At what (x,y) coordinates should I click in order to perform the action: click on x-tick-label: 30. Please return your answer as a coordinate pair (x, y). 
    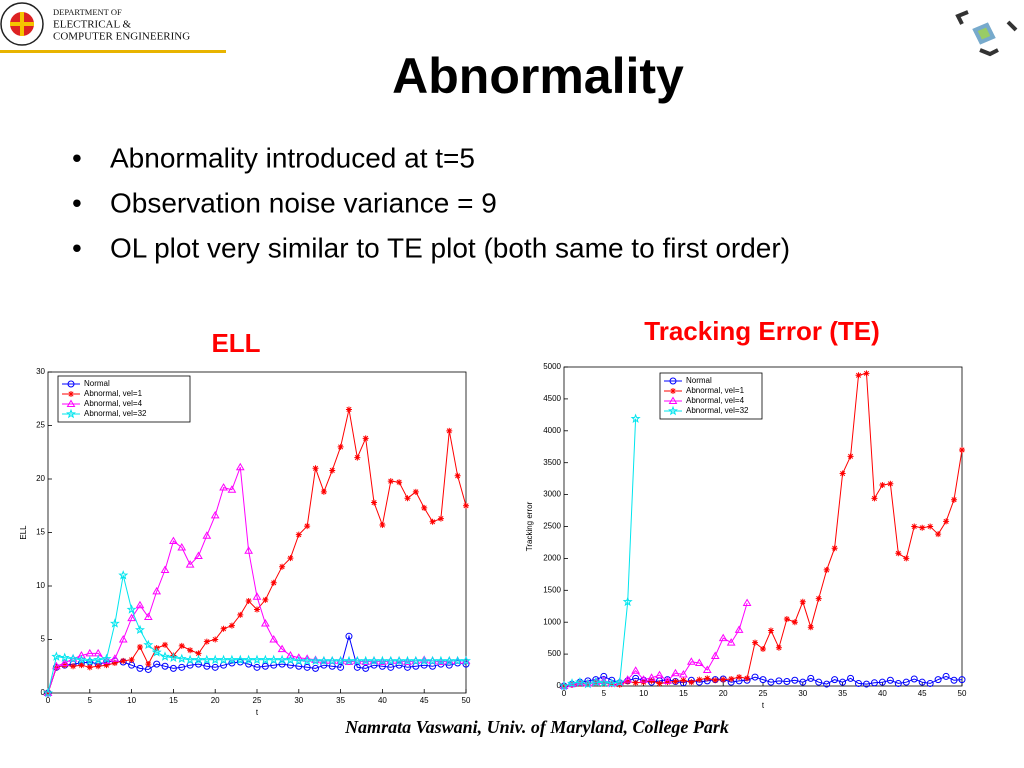
    Looking at the image, I should click on (802, 693).